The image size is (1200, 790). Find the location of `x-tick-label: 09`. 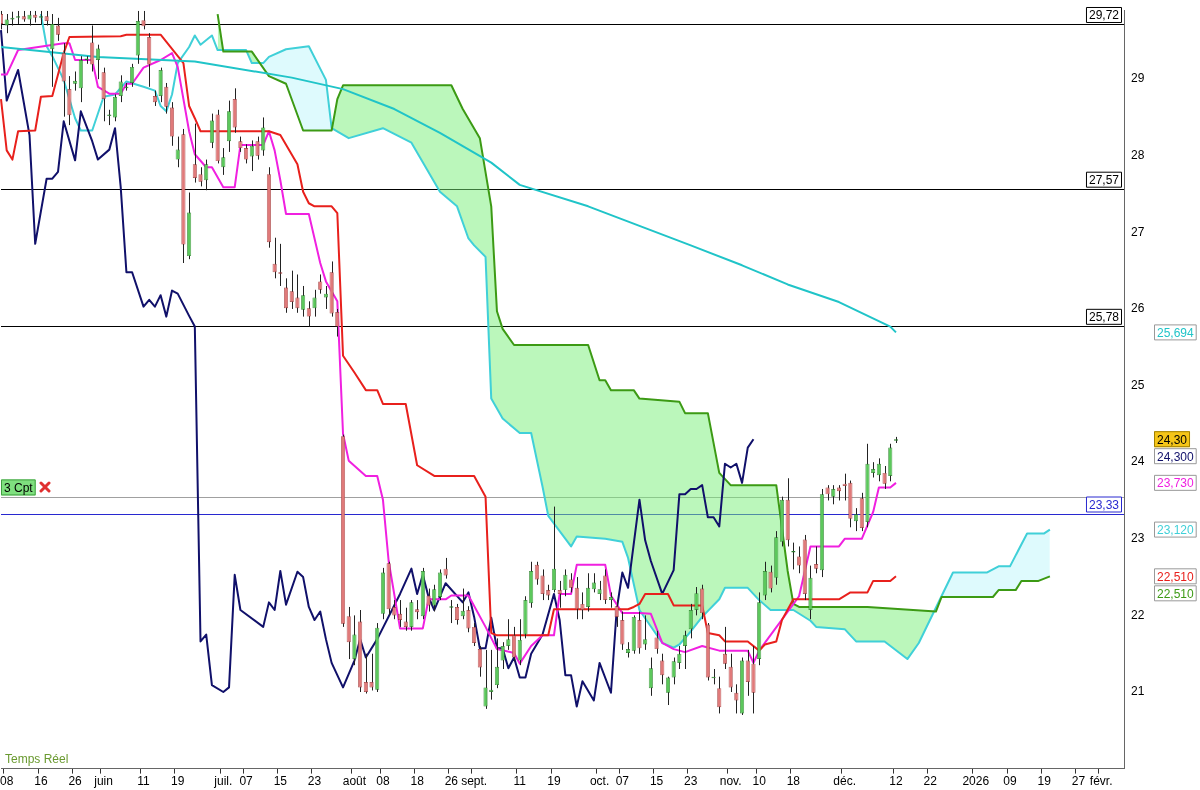

x-tick-label: 09 is located at coordinates (1010, 781).